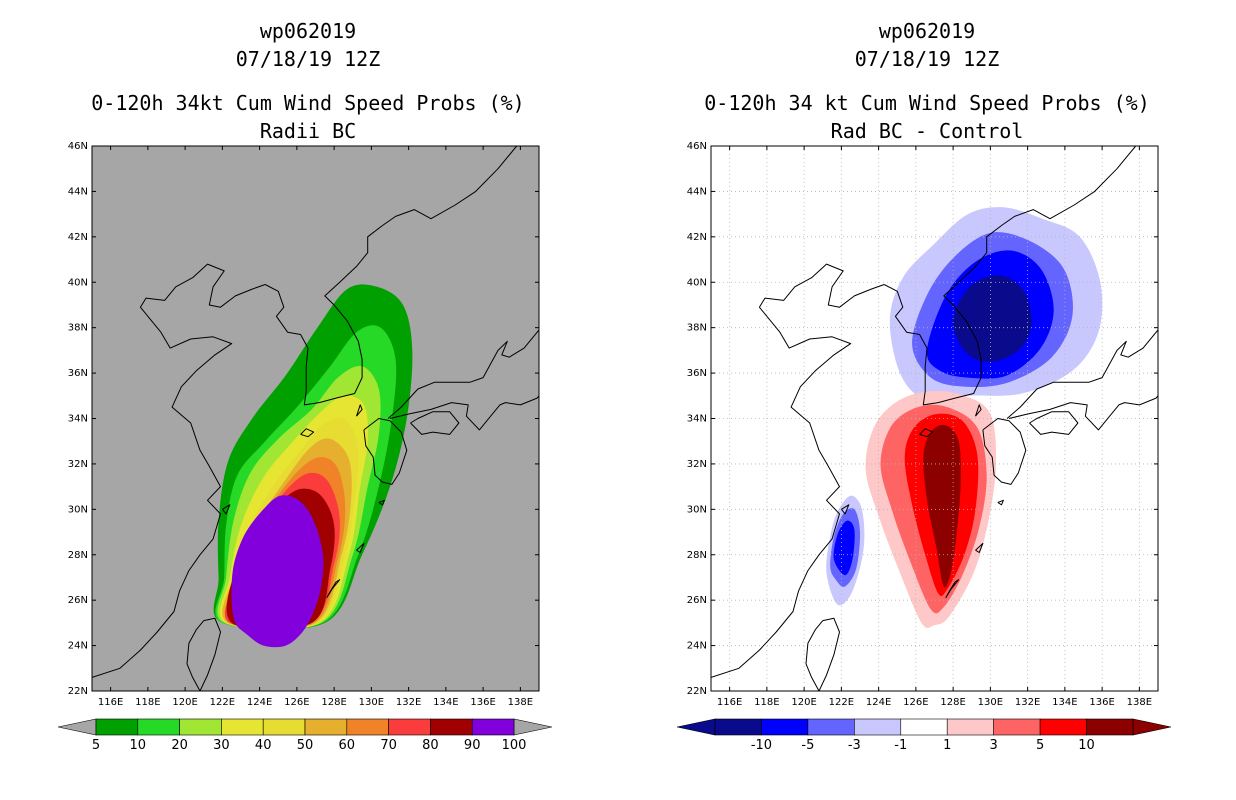 The width and height of the screenshot is (1236, 800). What do you see at coordinates (761, 745) in the screenshot?
I see `colorbar-label: -10` at bounding box center [761, 745].